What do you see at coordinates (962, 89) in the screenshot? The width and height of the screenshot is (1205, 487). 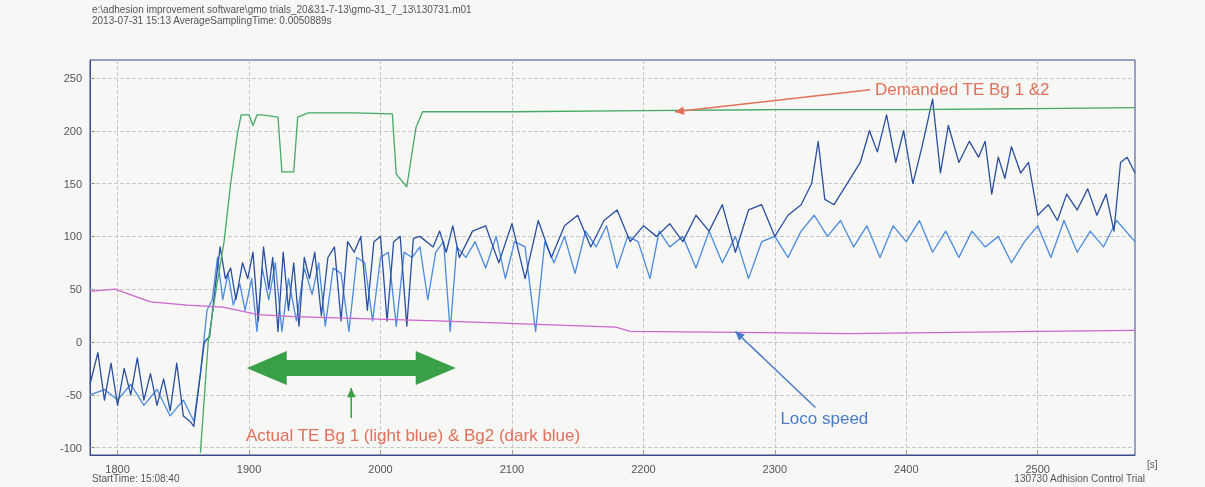 I see `annotation: Demanded TE Bg 1 &2` at bounding box center [962, 89].